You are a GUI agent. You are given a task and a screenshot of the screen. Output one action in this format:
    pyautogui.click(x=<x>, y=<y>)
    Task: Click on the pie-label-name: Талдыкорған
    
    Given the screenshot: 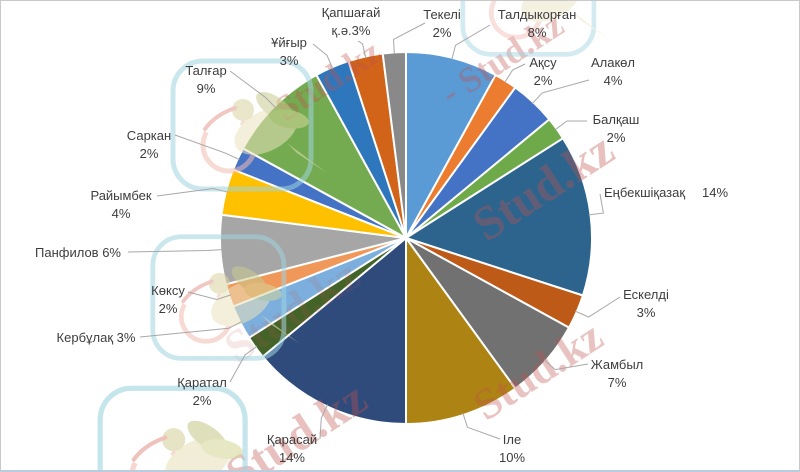 What is the action you would take?
    pyautogui.click(x=537, y=14)
    